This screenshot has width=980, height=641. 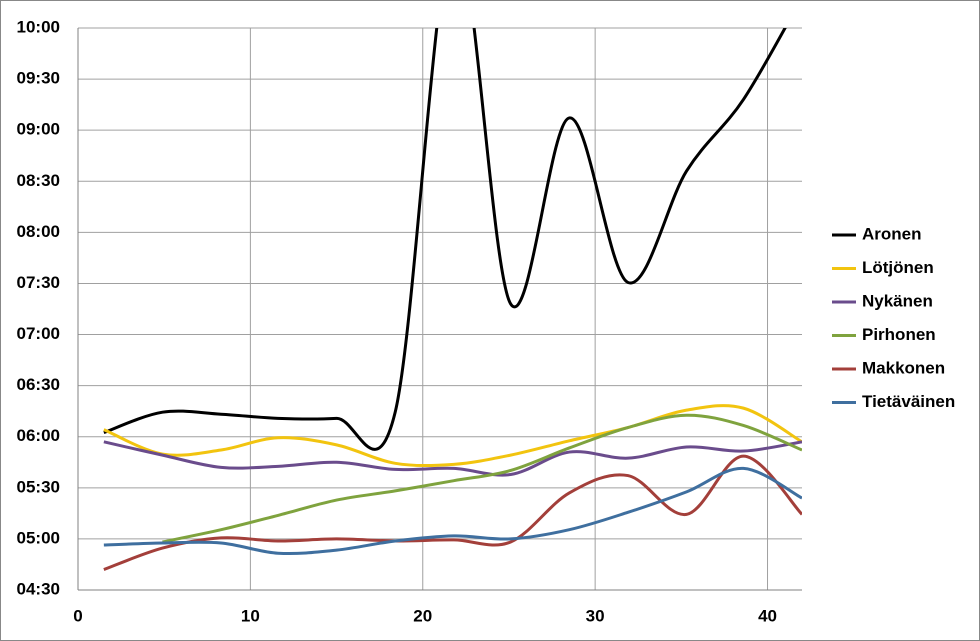 I want to click on legend-label: Nykänen, so click(x=897, y=300).